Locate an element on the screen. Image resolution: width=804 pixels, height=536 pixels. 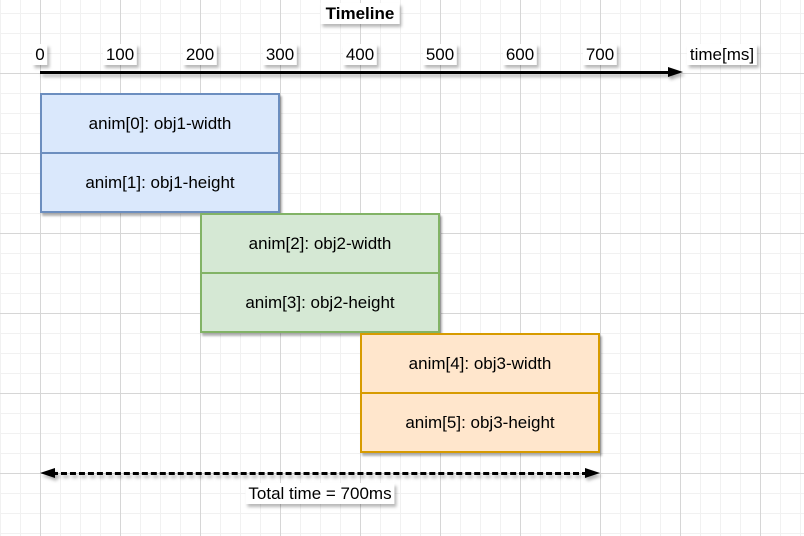
axis-tick-label: 700 is located at coordinates (600, 54).